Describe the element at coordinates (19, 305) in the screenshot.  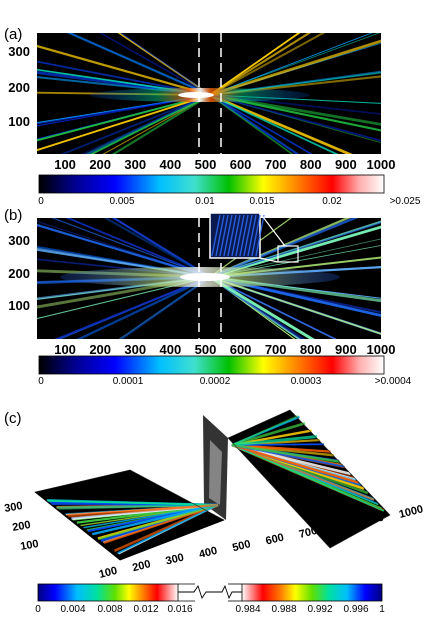
I see `ytick-b-100: 100` at that location.